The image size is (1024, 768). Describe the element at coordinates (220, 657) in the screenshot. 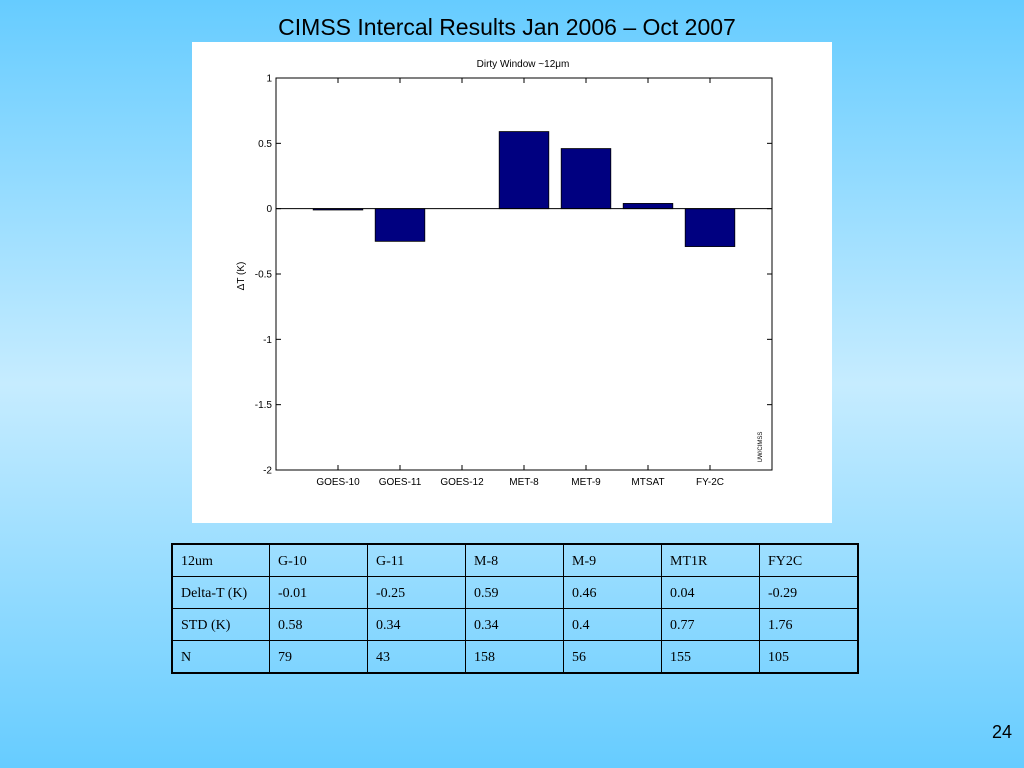

I see `table-cell: N` at that location.